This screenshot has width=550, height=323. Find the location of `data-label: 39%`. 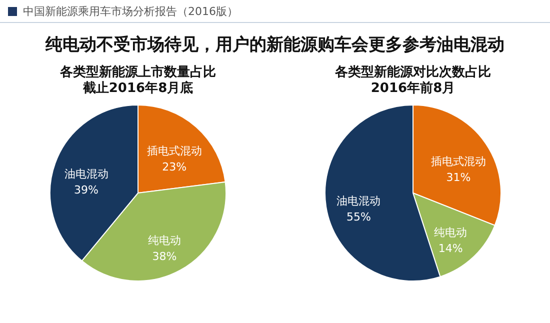

data-label: 39% is located at coordinates (86, 189).